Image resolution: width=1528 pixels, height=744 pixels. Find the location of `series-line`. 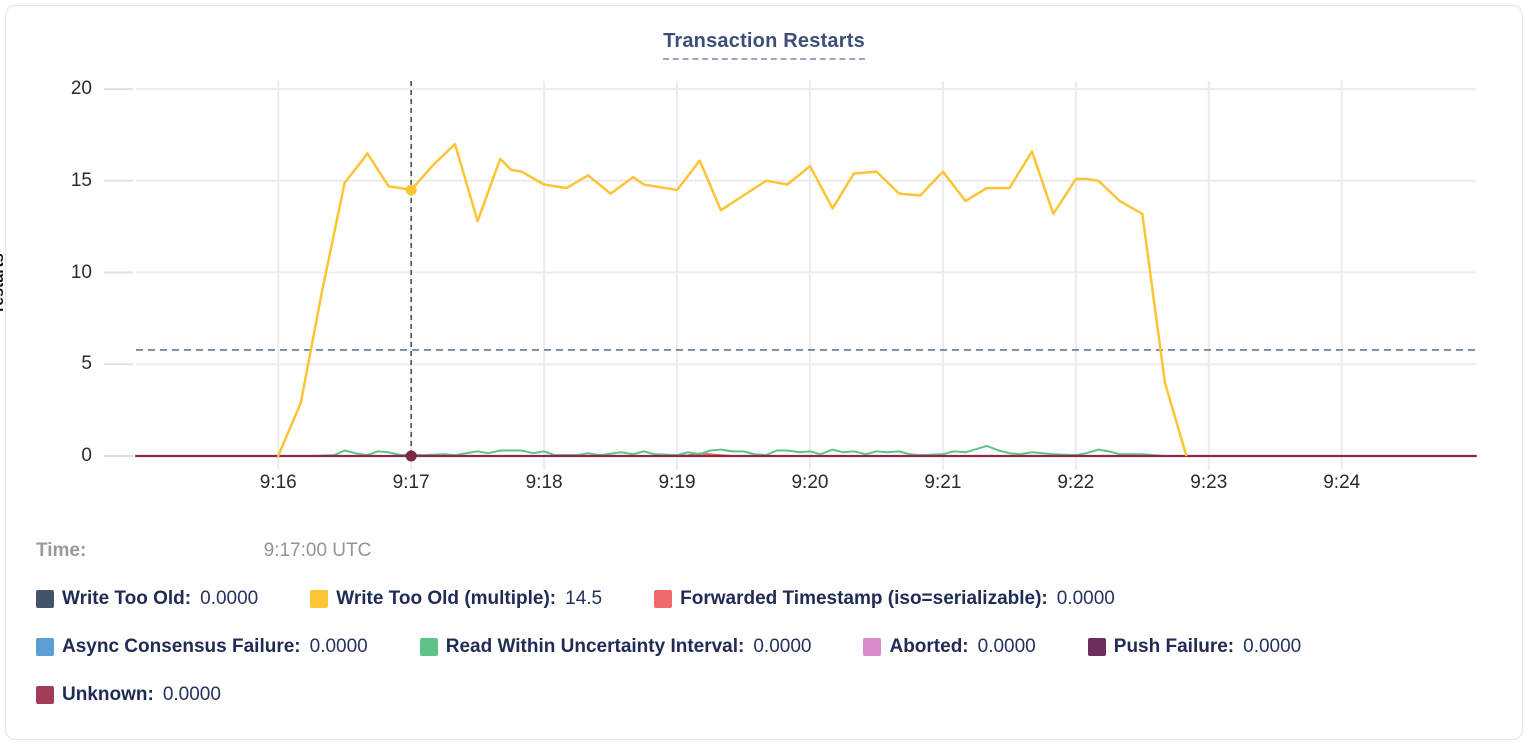

series-line is located at coordinates (738, 450).